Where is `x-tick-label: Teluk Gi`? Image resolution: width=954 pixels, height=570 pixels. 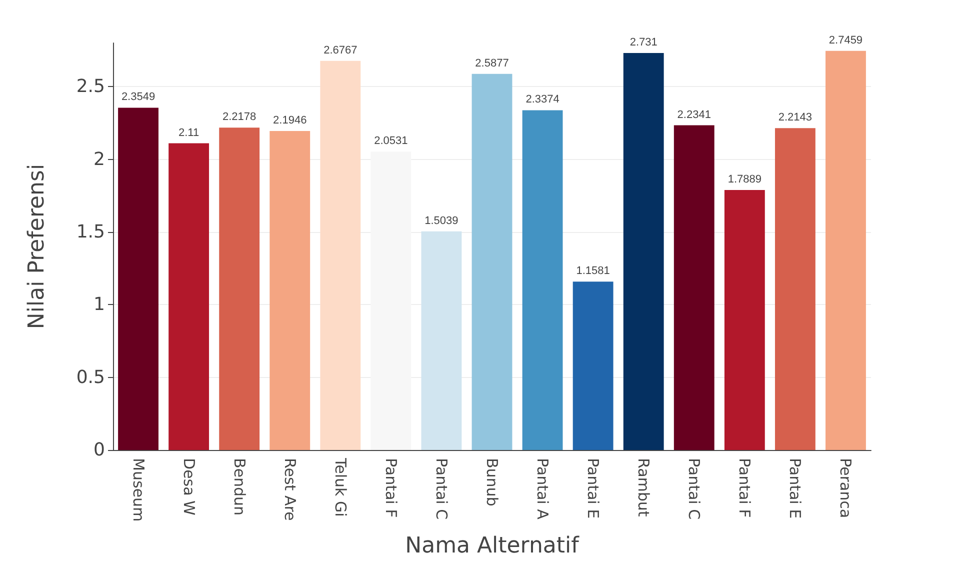
x-tick-label: Teluk Gi is located at coordinates (340, 487).